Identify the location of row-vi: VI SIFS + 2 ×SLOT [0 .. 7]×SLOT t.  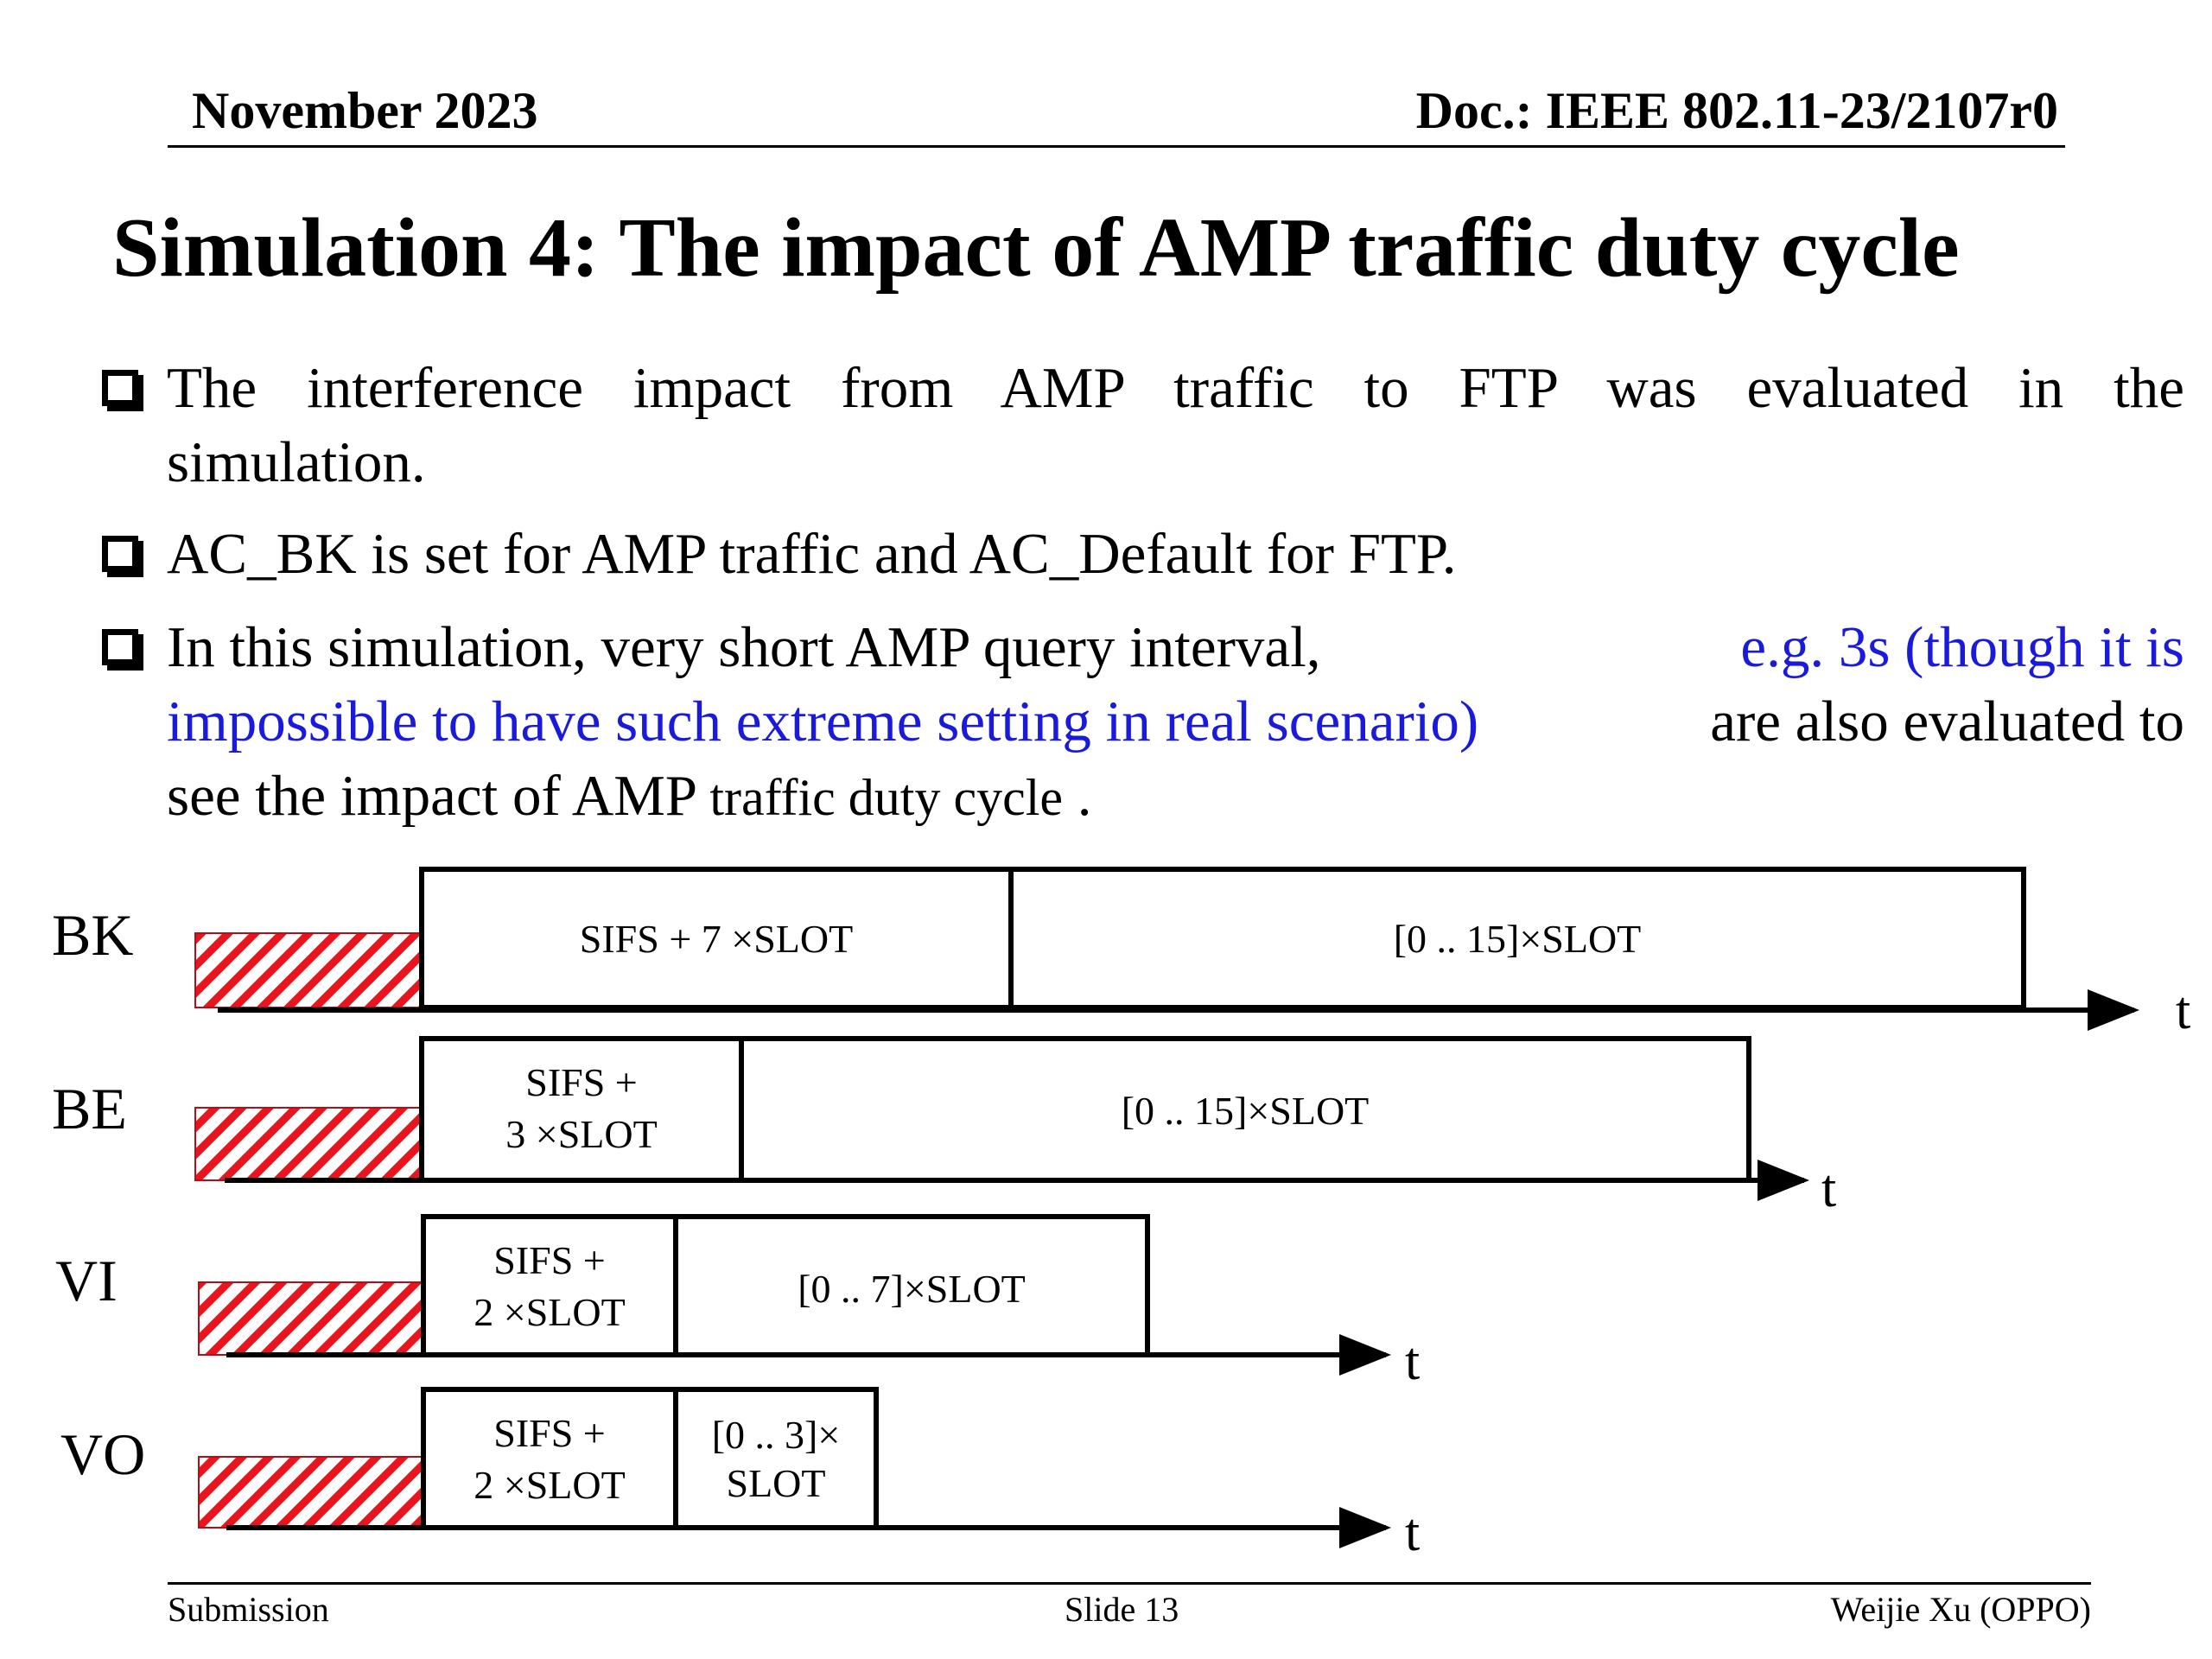
(737, 1302).